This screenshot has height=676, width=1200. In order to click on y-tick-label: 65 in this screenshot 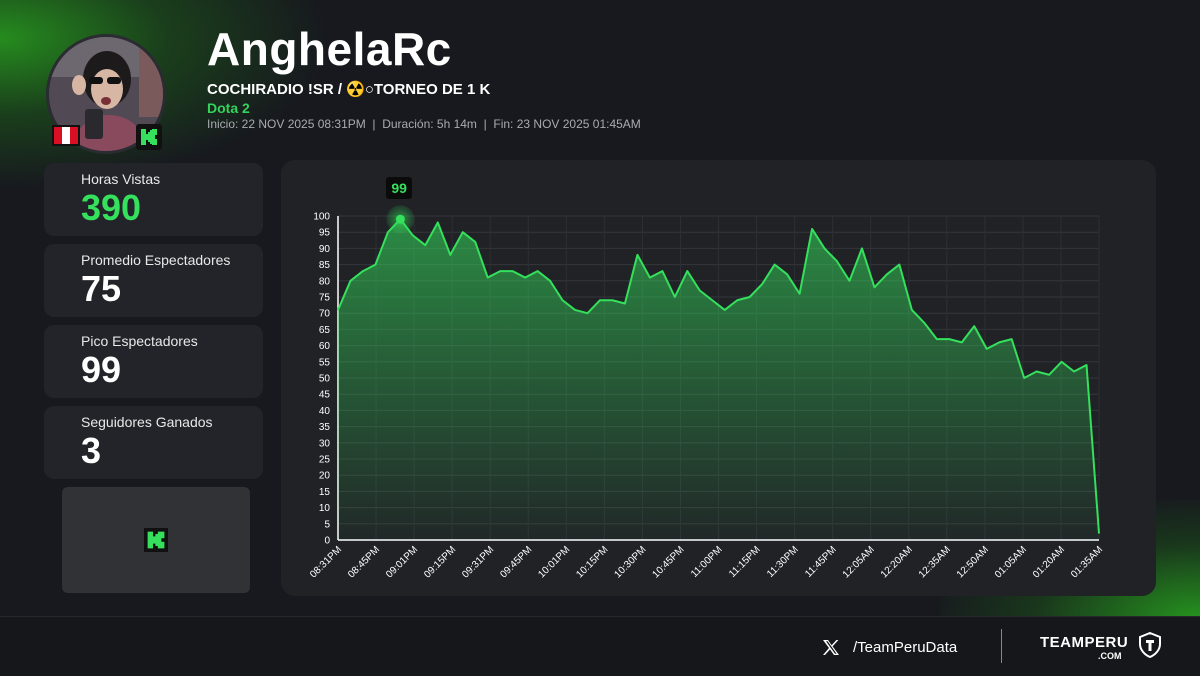, I will do `click(325, 330)`.